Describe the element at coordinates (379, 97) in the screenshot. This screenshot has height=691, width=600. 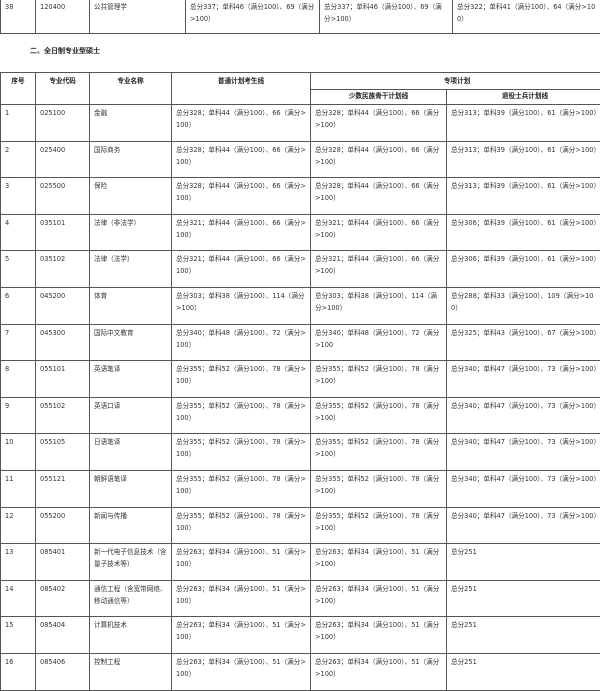
I see `header-minority: 少数民族骨干计划线` at that location.